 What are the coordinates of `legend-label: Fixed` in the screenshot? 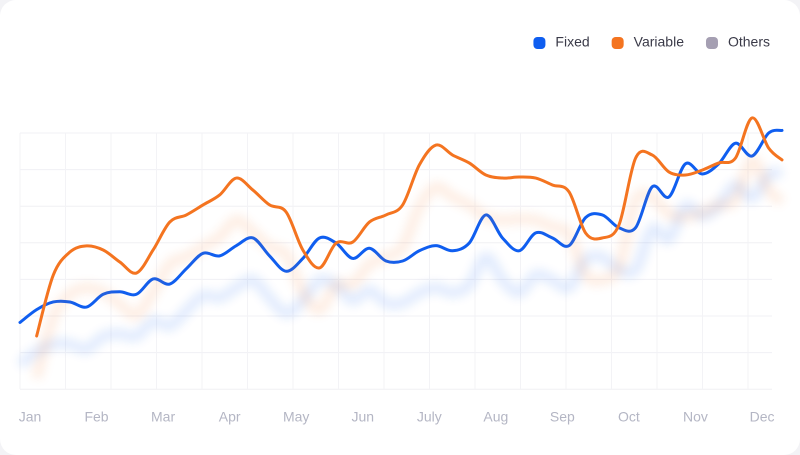 It's located at (572, 42).